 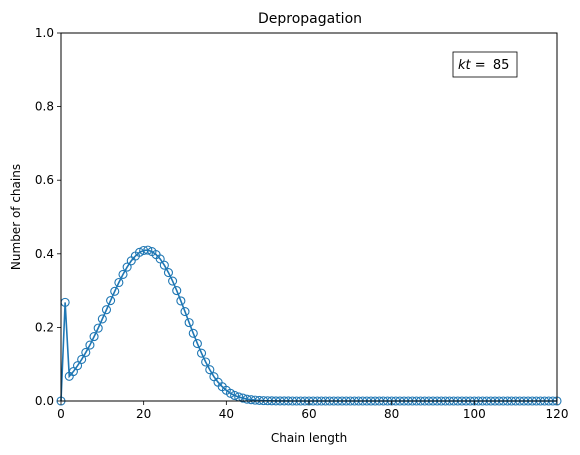 I want to click on x-axis: 0 20 40 60 80 100 120, so click(x=312, y=411).